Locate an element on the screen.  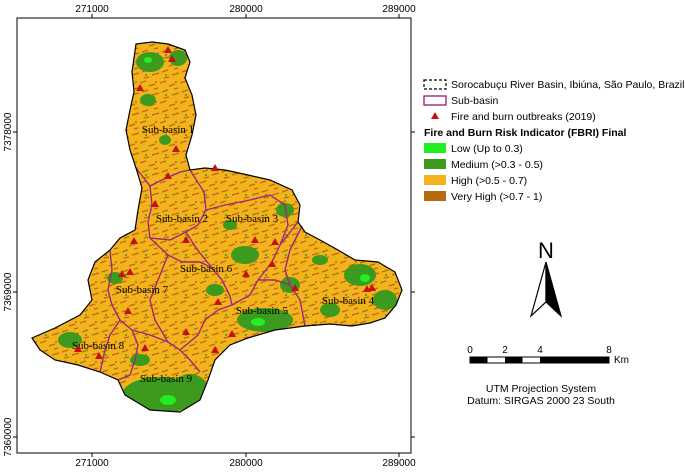
subbasin-boundaries is located at coordinates (202, 274).